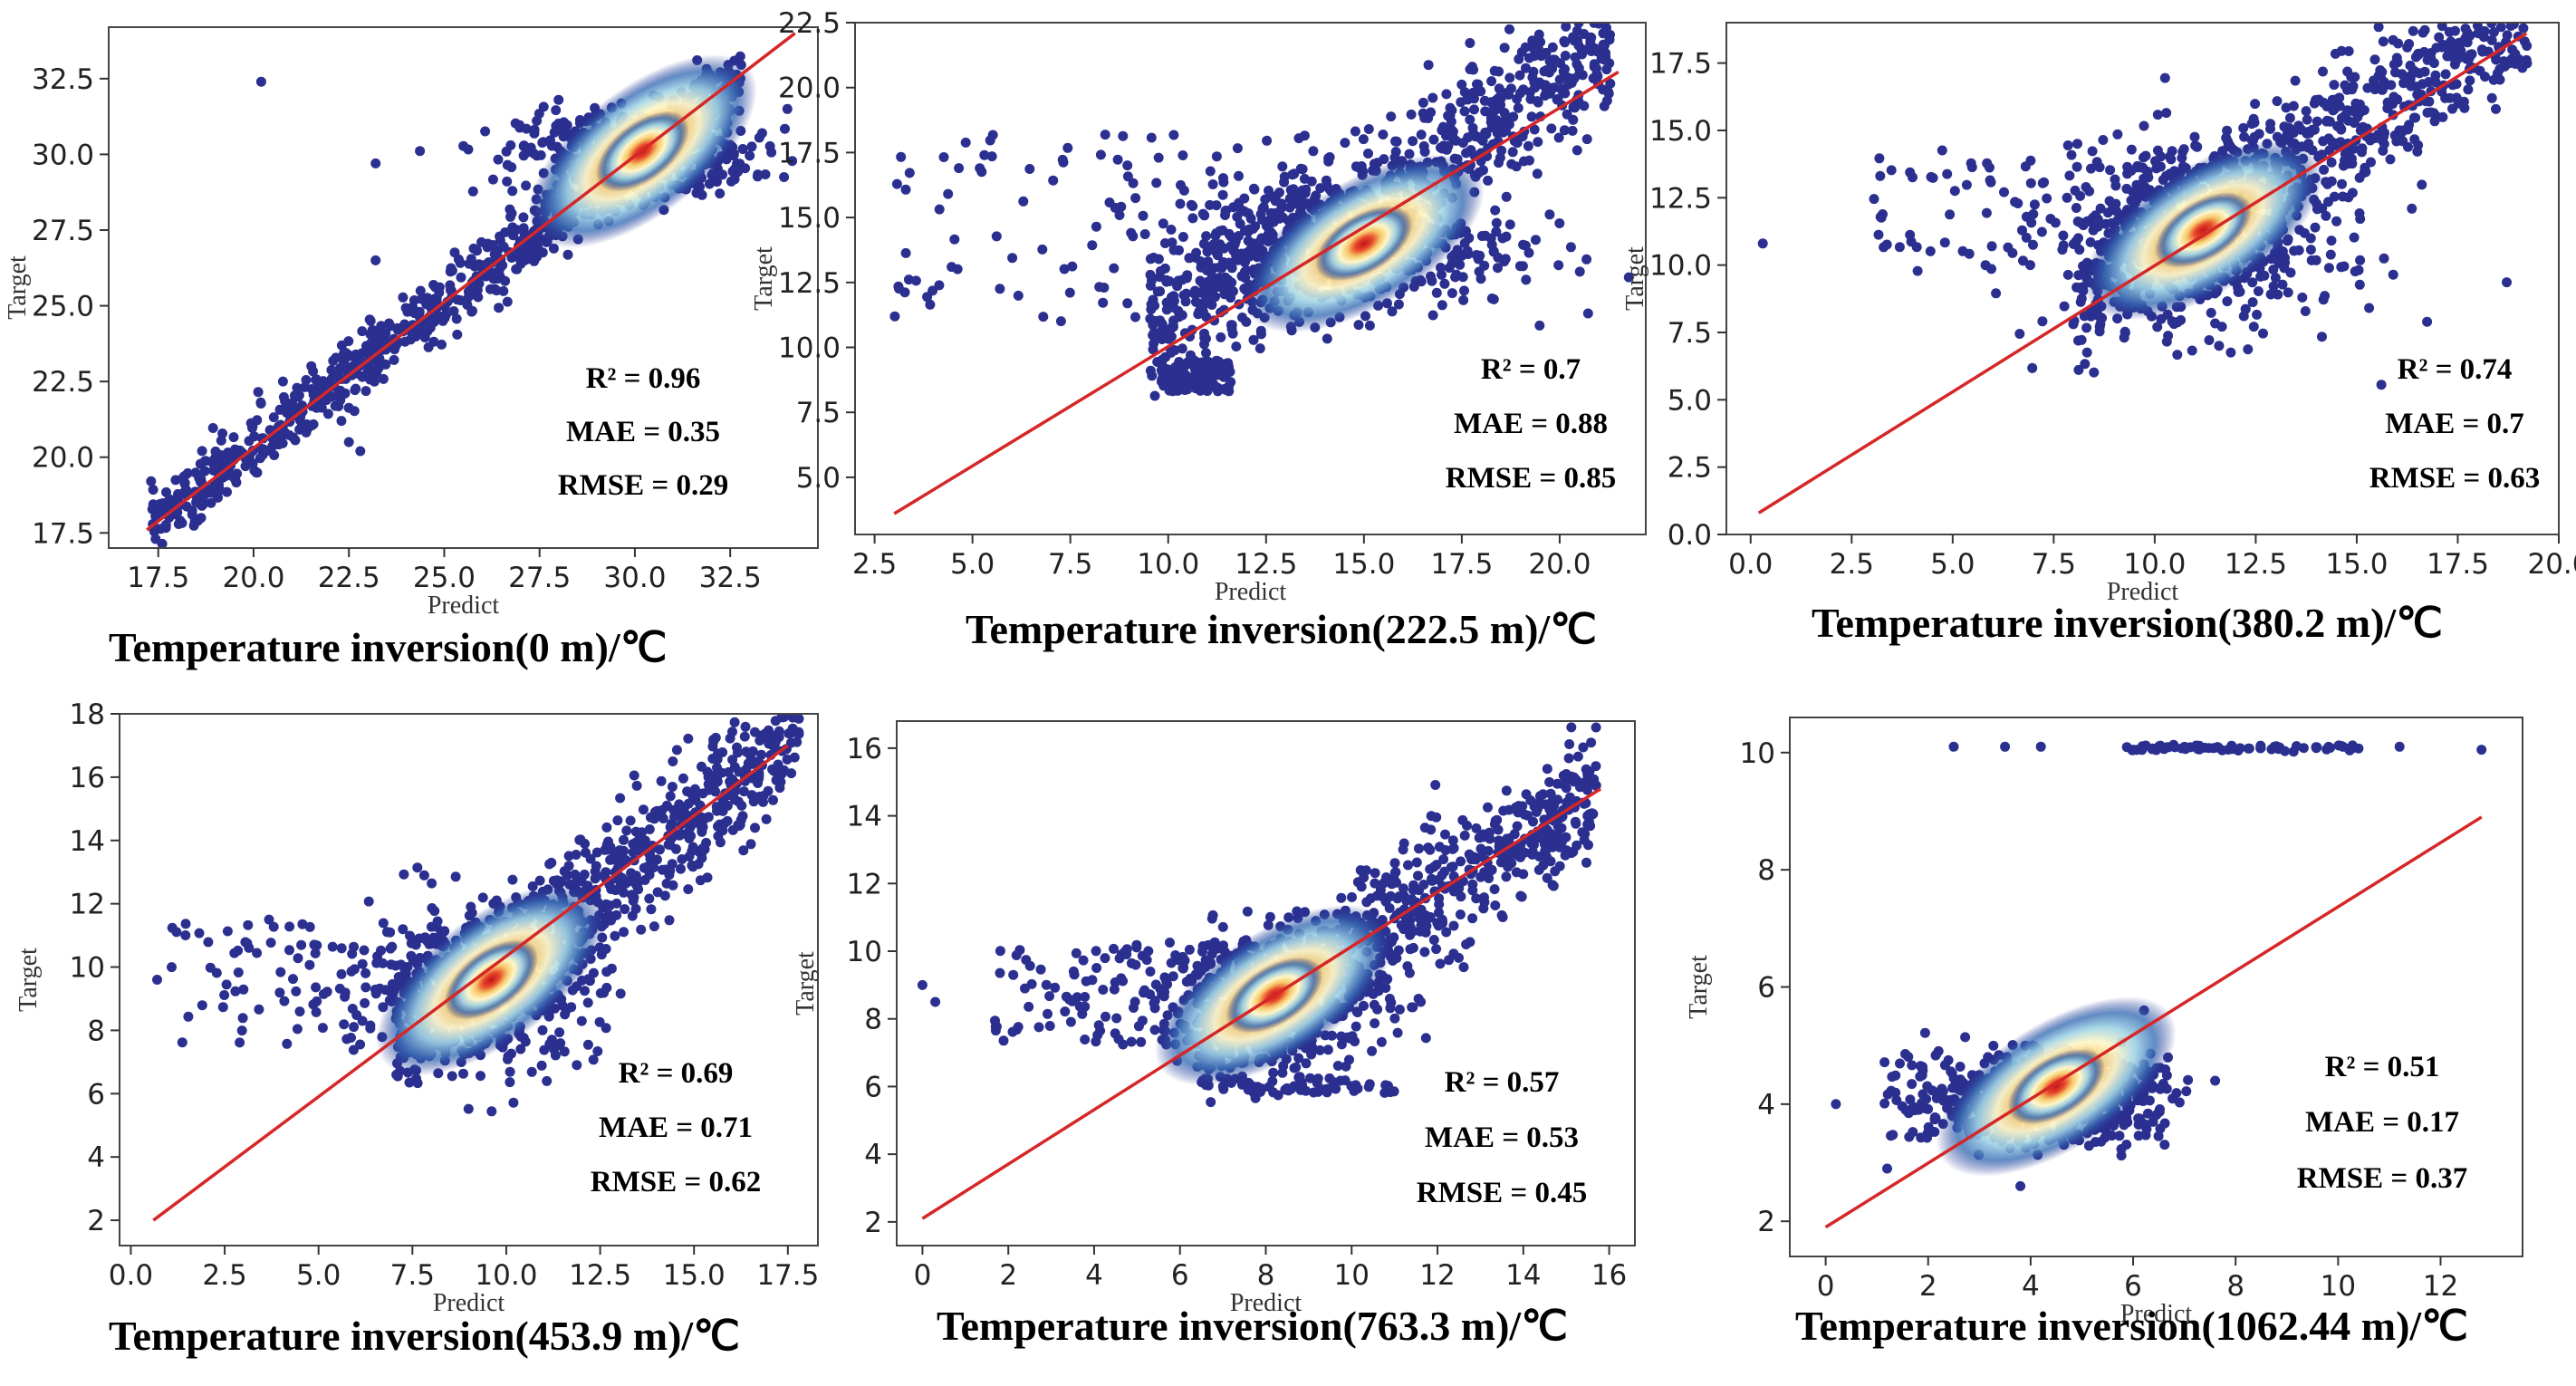 This screenshot has width=2576, height=1386. Describe the element at coordinates (643, 378) in the screenshot. I see `metric-r2: R² = 0.96` at that location.